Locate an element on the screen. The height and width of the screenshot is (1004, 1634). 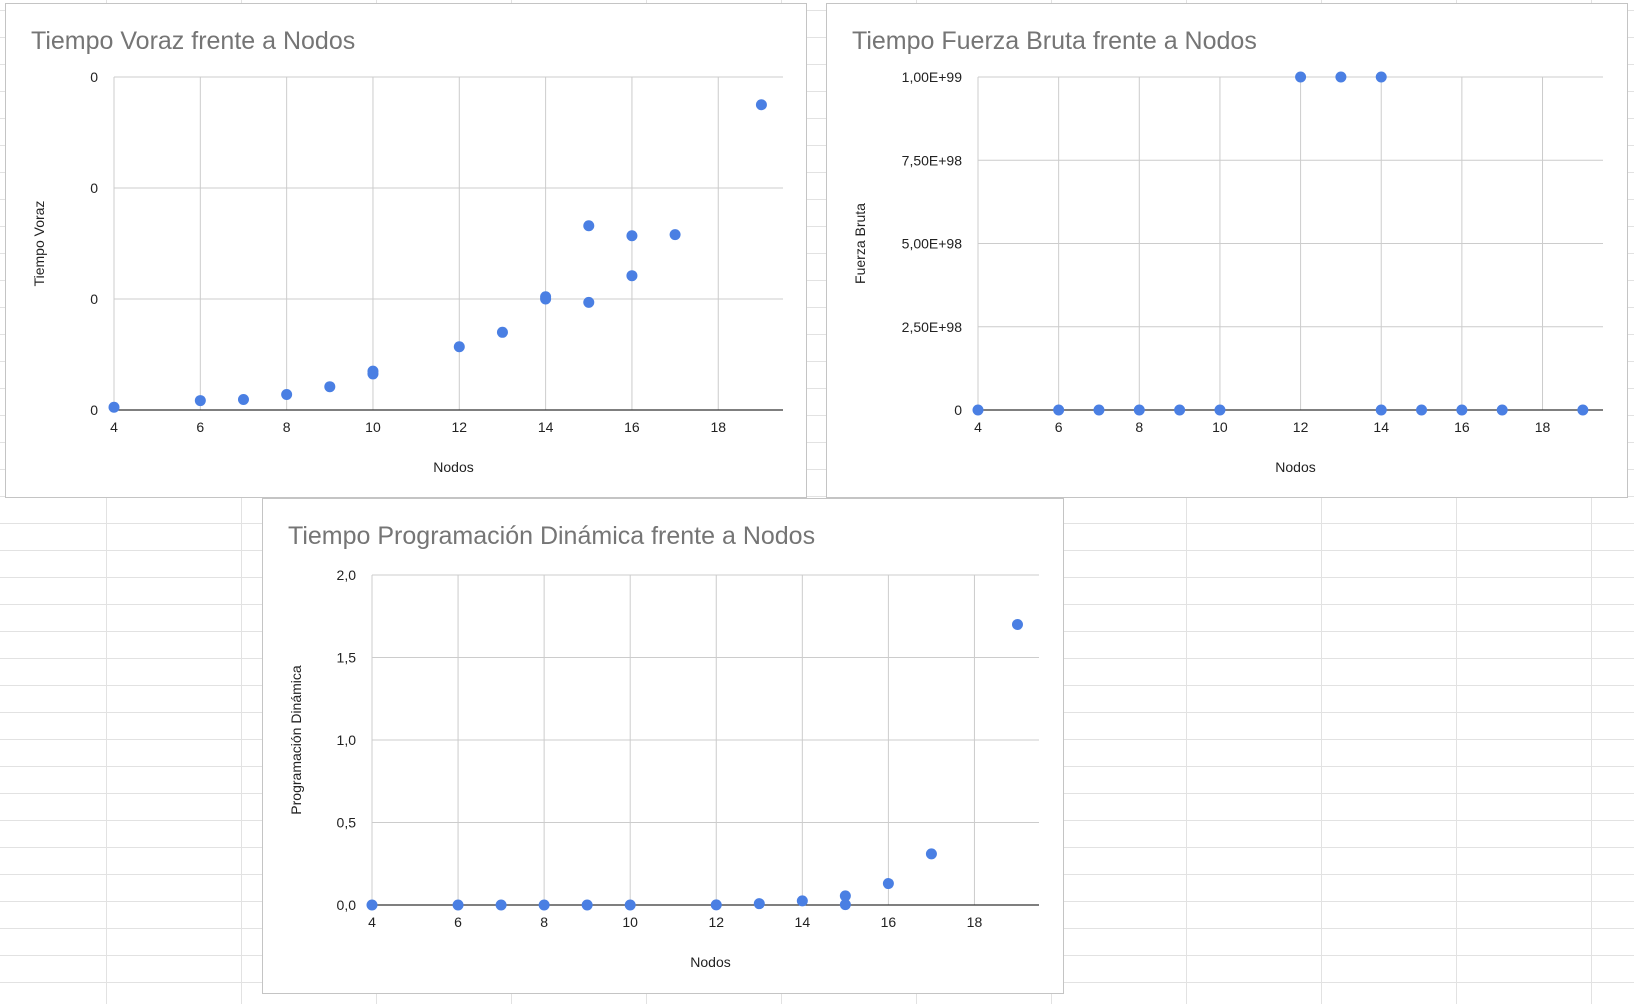
y-axis-title: Tiempo Voraz is located at coordinates (39, 244).